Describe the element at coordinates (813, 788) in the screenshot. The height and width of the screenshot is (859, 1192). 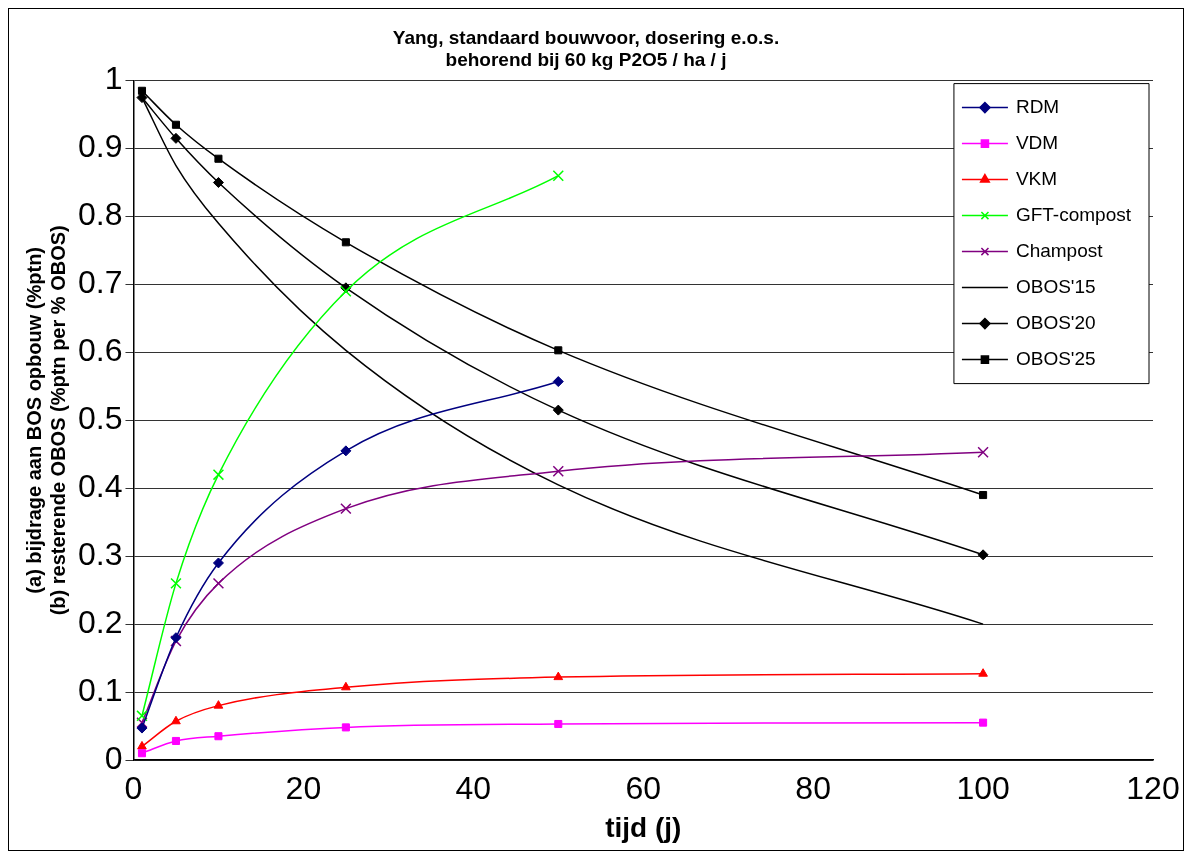
I see `x-tick-label: 80` at that location.